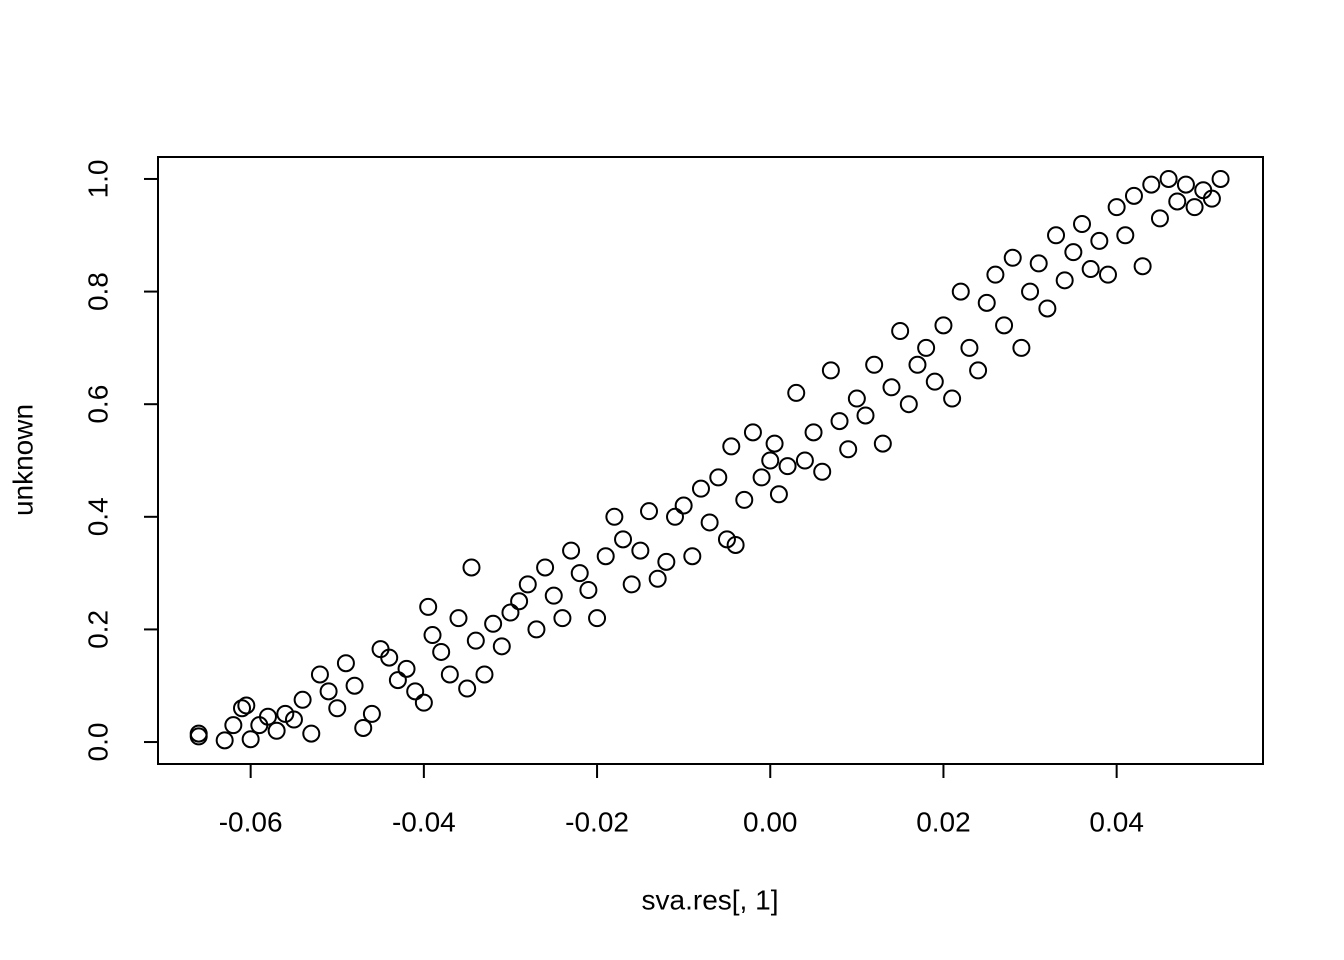  What do you see at coordinates (97, 291) in the screenshot?
I see `y-tick-label: 0.8` at bounding box center [97, 291].